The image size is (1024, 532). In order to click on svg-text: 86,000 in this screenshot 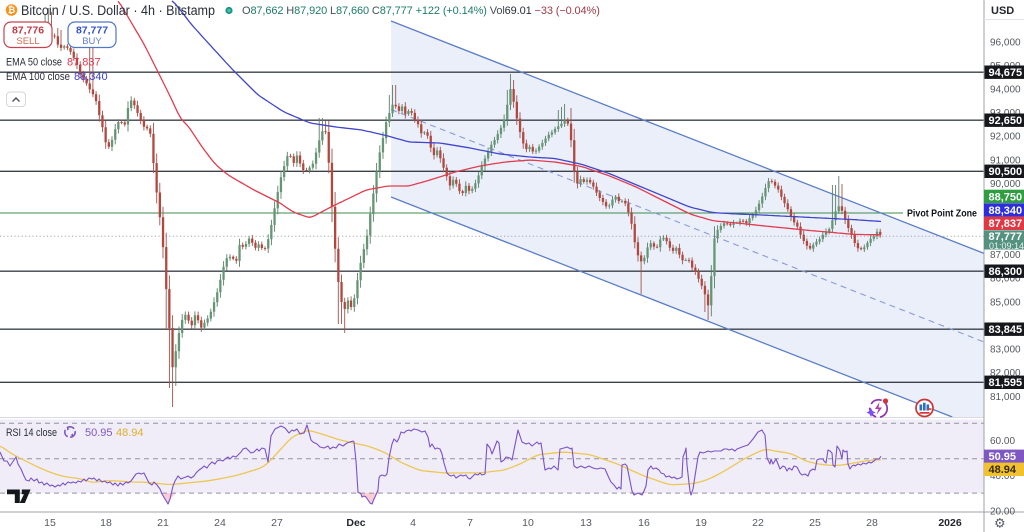, I will do `click(1005, 279)`.